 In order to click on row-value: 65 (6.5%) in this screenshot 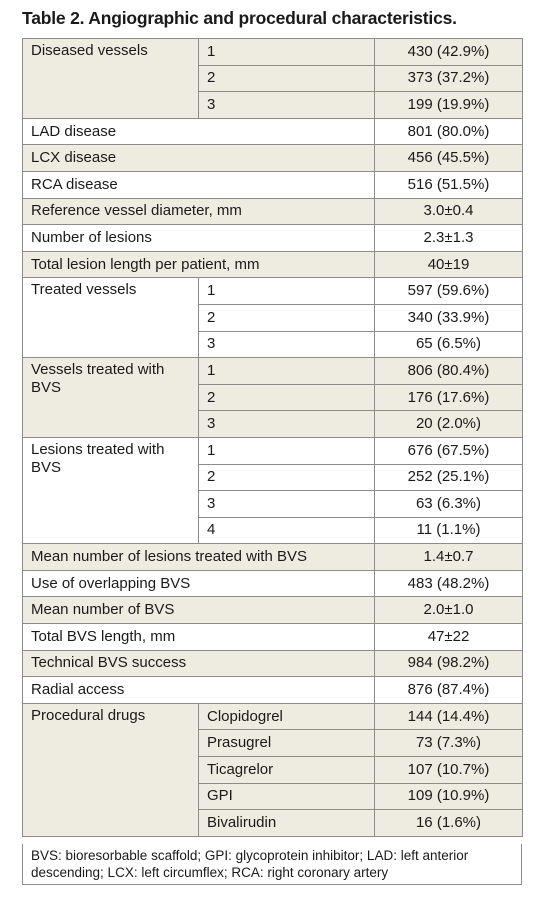, I will do `click(448, 344)`.